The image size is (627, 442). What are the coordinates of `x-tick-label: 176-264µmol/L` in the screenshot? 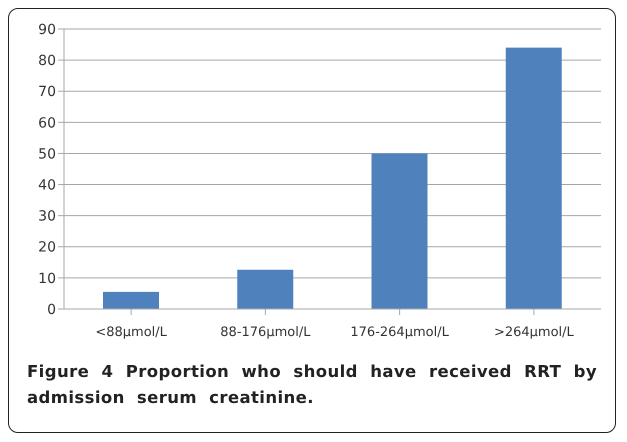 It's located at (400, 332).